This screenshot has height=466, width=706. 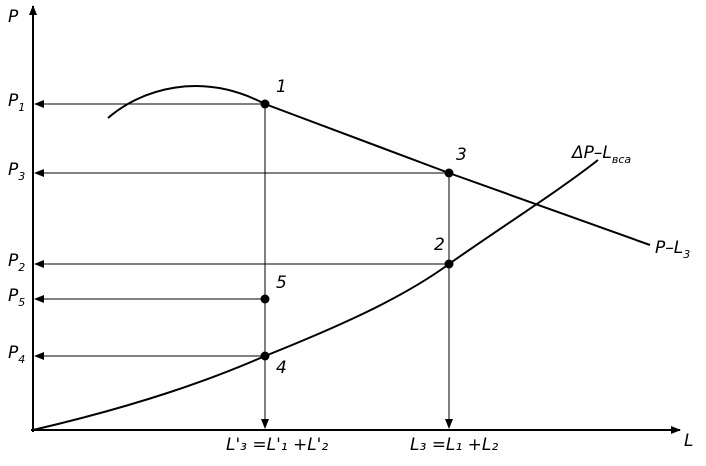 I want to click on label-l3-prime: L'₃ =L'₁ +L'₂, so click(x=277, y=445).